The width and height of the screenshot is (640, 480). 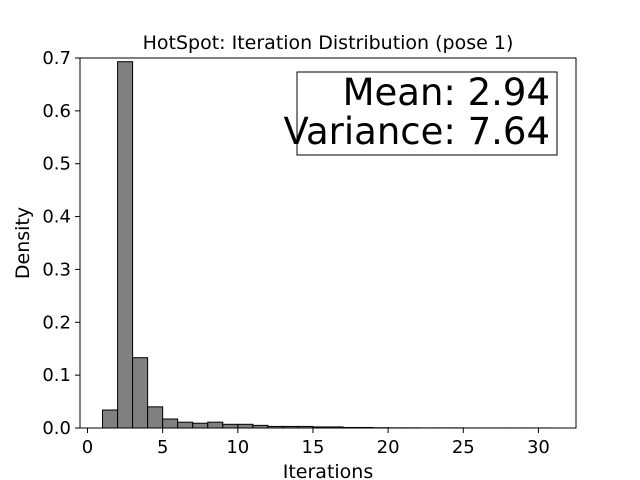 I want to click on annotation-variance: Variance: 7.64, so click(x=417, y=131).